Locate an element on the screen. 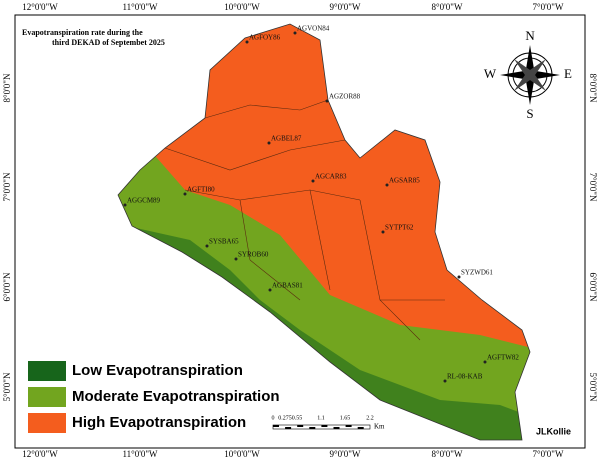  scale-tick-label: 1.65 is located at coordinates (345, 418).